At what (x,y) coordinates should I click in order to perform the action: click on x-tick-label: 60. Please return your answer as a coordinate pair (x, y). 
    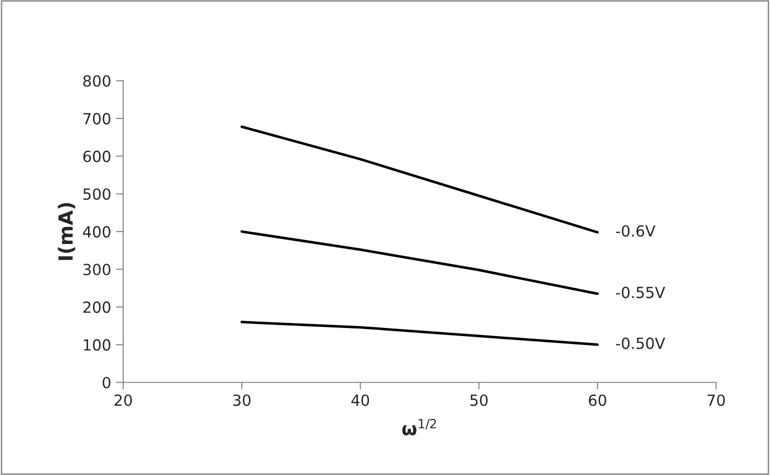
    Looking at the image, I should click on (597, 400).